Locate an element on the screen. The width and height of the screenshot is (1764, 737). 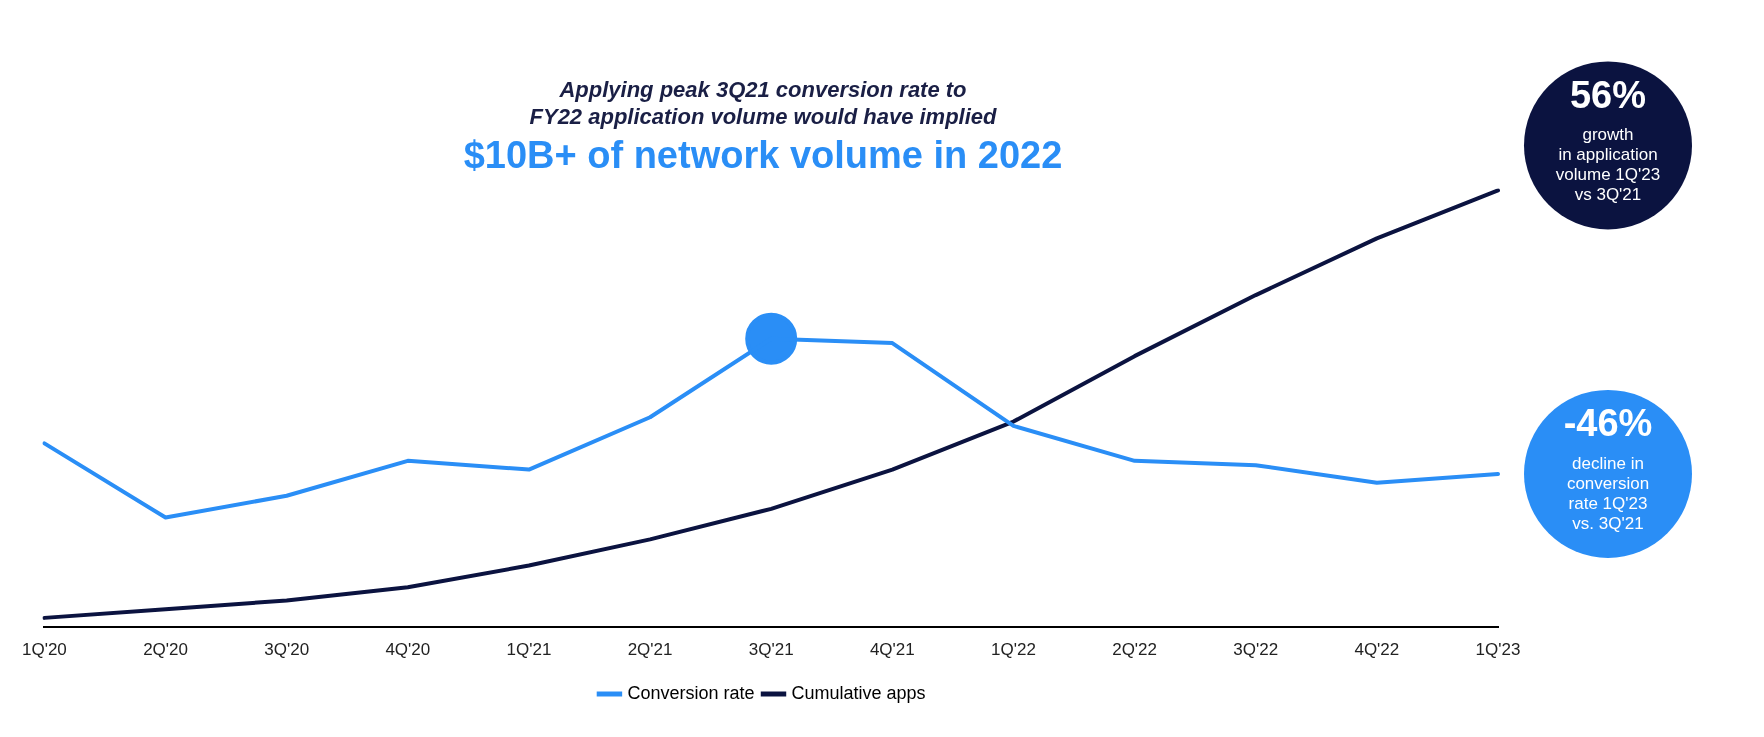
x-tick-label: 1Q'20 is located at coordinates (44, 650).